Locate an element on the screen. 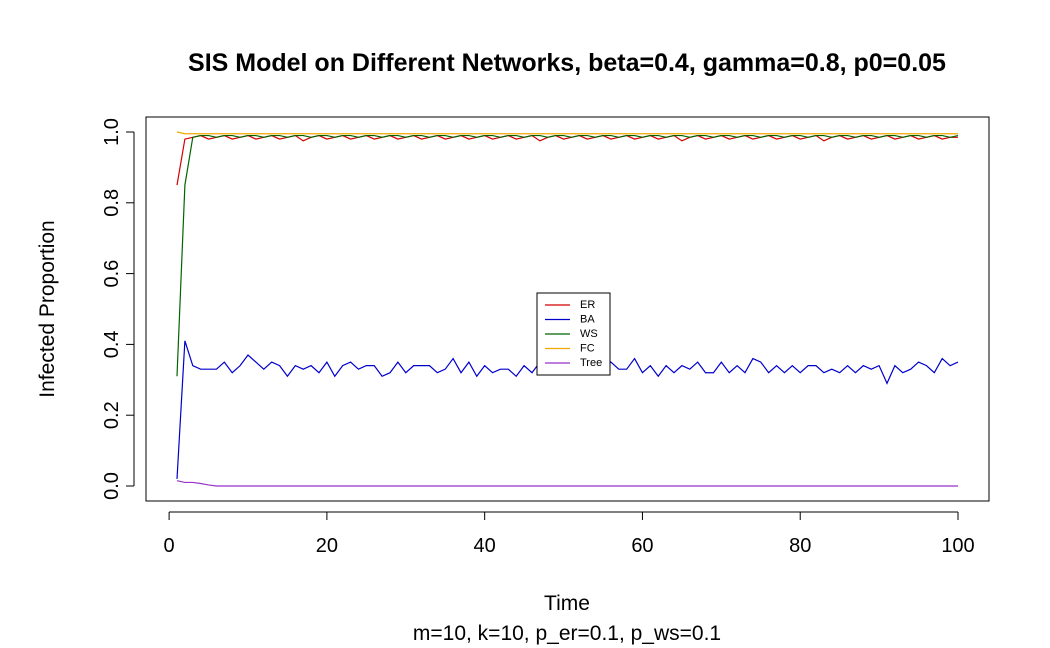 The height and width of the screenshot is (648, 1050). chart-subtitle: m=10, k=10, p_er=0.1, p_ws=0.1 is located at coordinates (567, 633).